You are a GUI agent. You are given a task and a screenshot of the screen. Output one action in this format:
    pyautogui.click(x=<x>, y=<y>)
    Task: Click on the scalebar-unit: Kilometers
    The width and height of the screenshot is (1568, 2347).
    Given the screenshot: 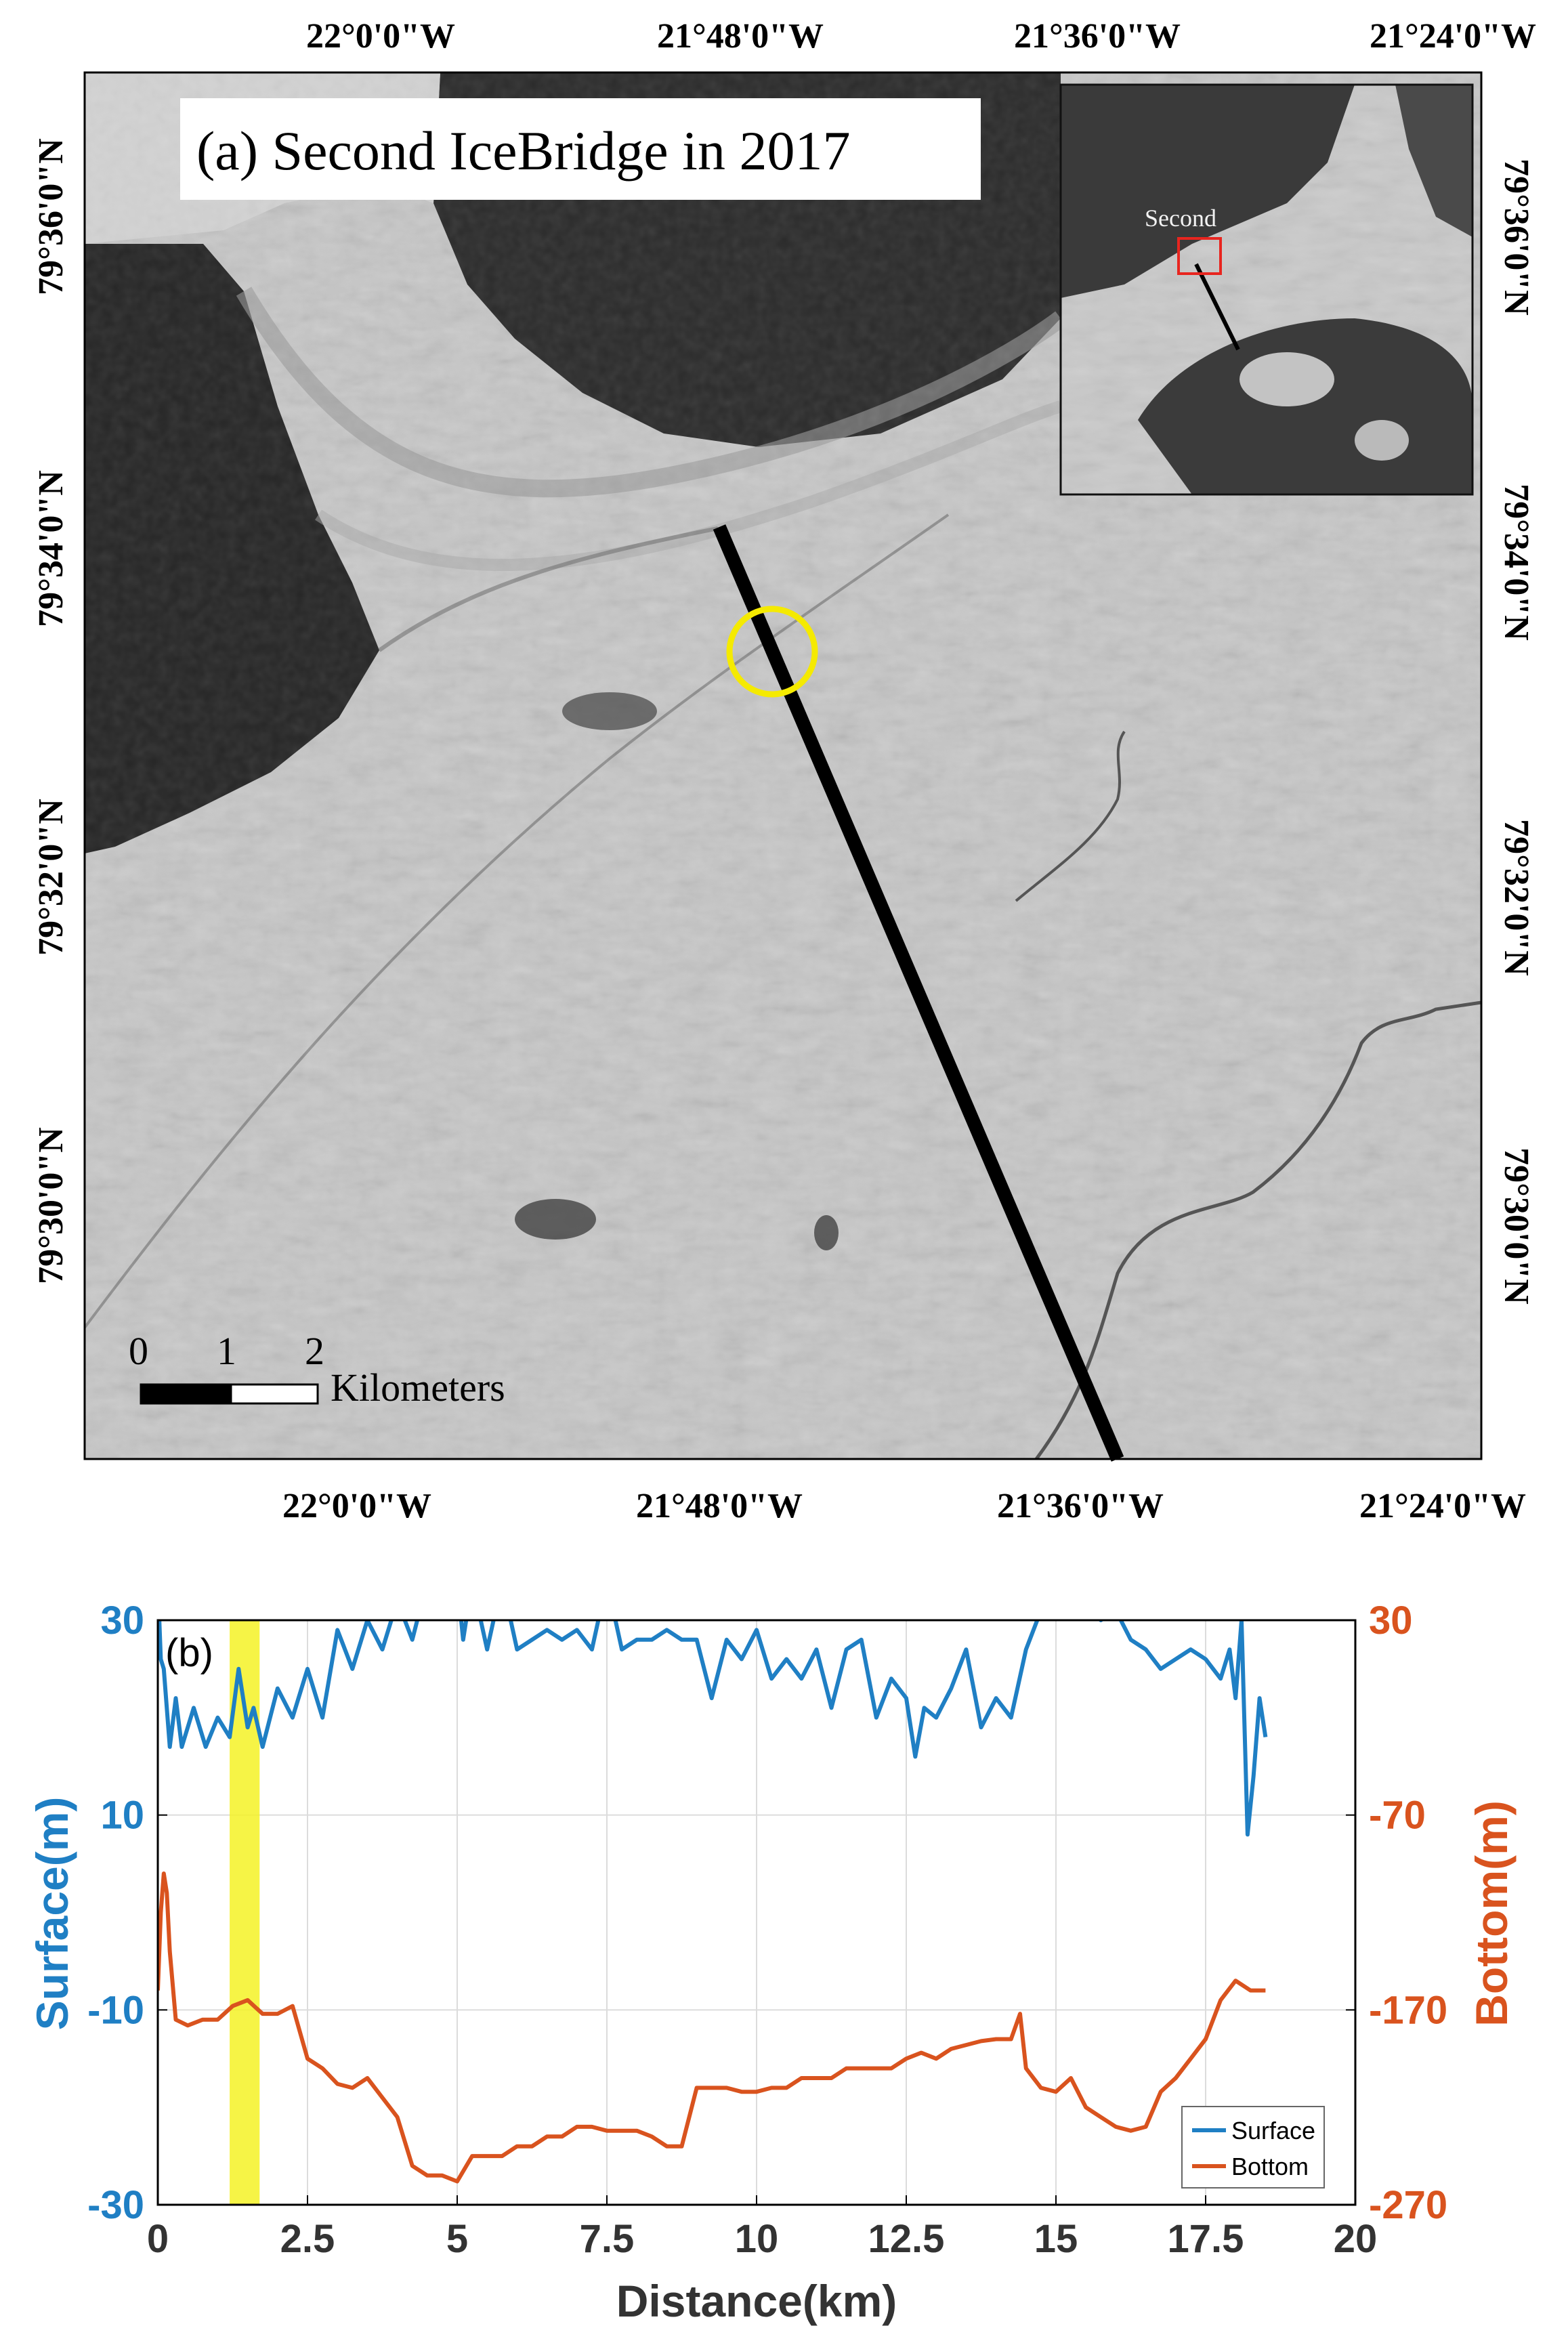 What is the action you would take?
    pyautogui.click(x=418, y=1388)
    